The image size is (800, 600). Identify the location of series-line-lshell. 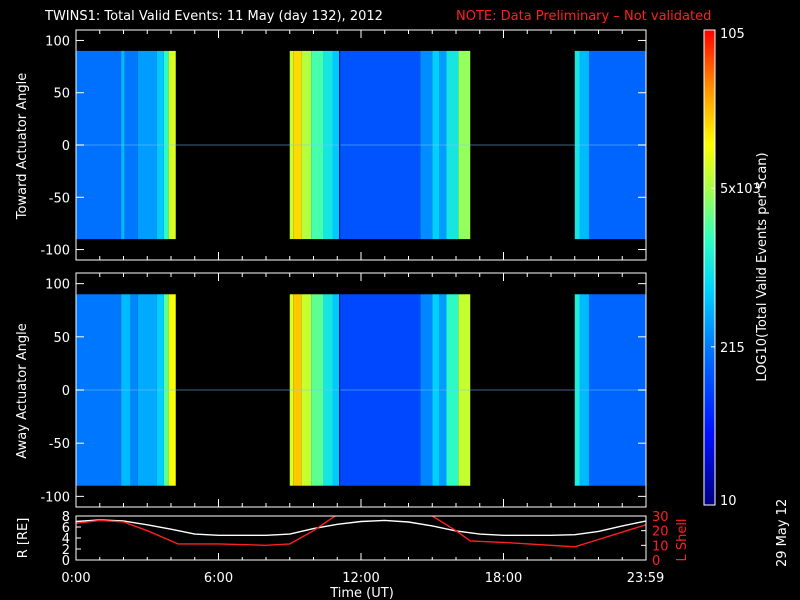
(361, 532).